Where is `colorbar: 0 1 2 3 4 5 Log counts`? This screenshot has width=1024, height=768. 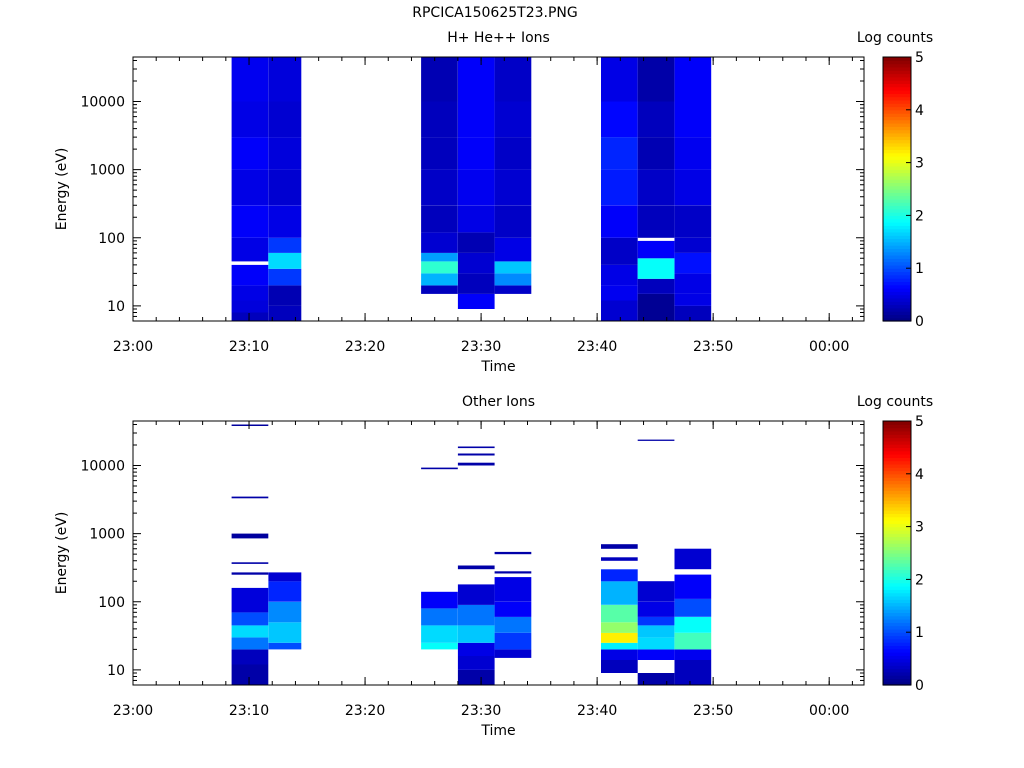
colorbar: 0 1 2 3 4 5 Log counts is located at coordinates (895, 180).